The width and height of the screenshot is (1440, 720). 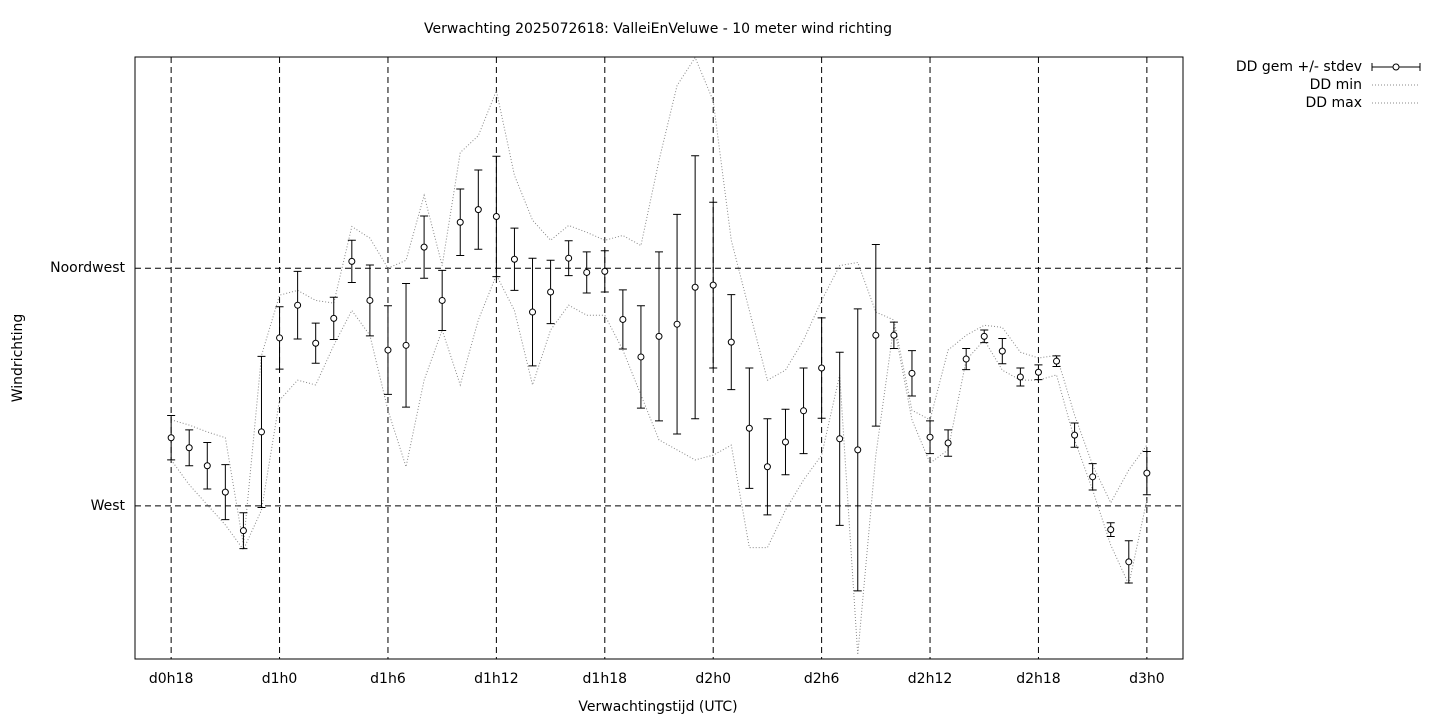 I want to click on x-tick-label: d2h0, so click(x=713, y=679).